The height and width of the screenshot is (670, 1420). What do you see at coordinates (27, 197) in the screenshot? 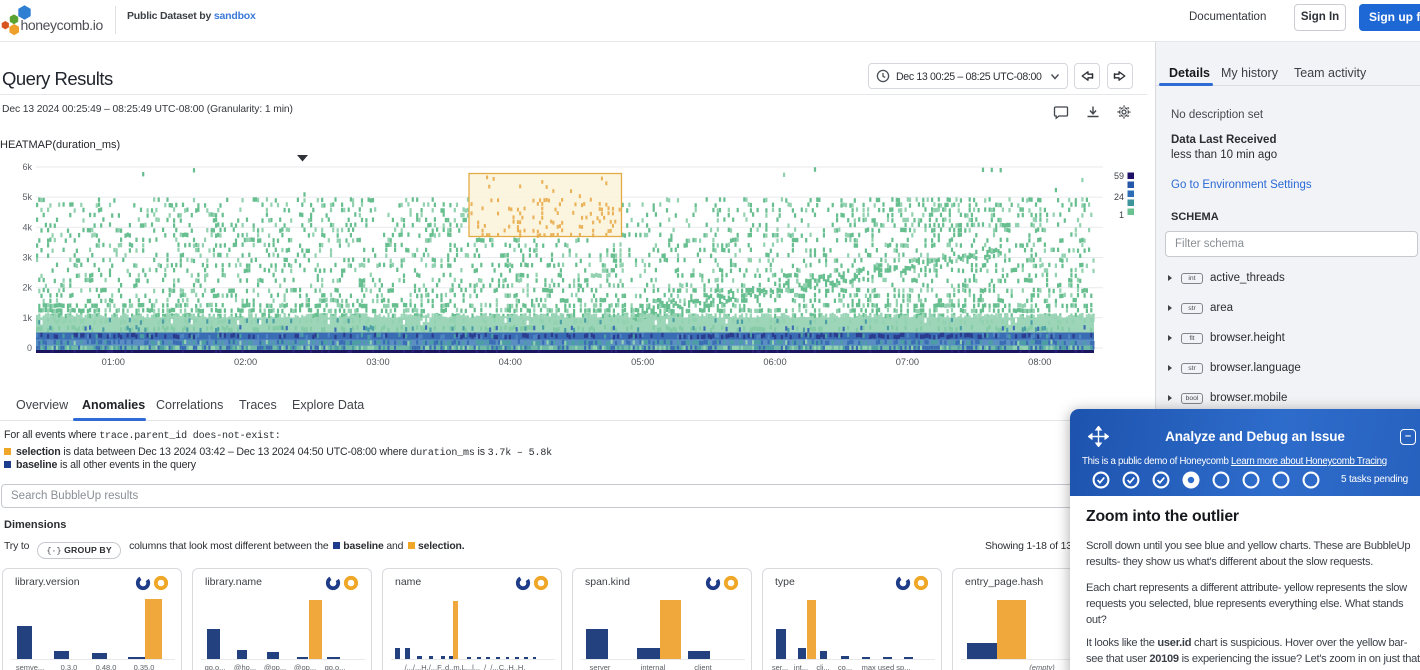
I see `svg-text: 5k` at bounding box center [27, 197].